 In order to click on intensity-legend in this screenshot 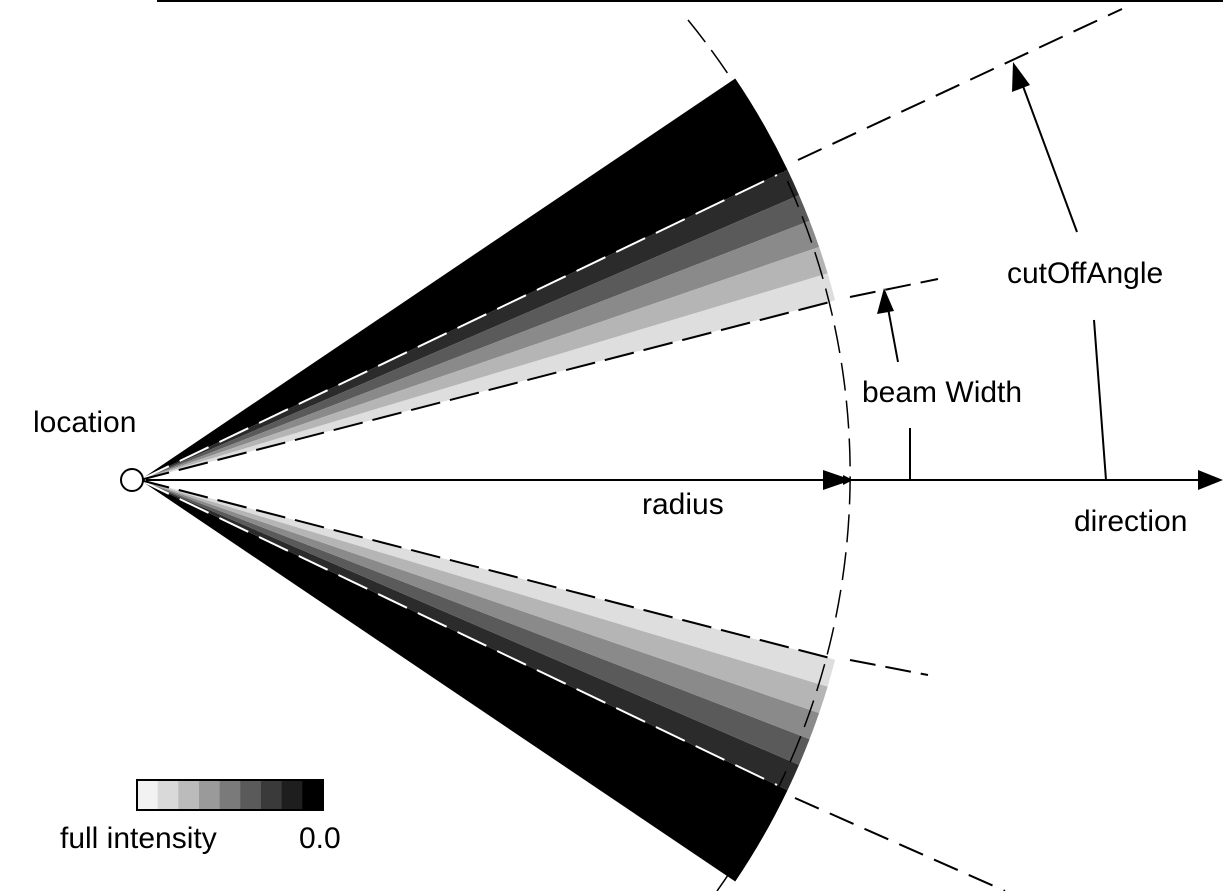, I will do `click(230, 795)`.